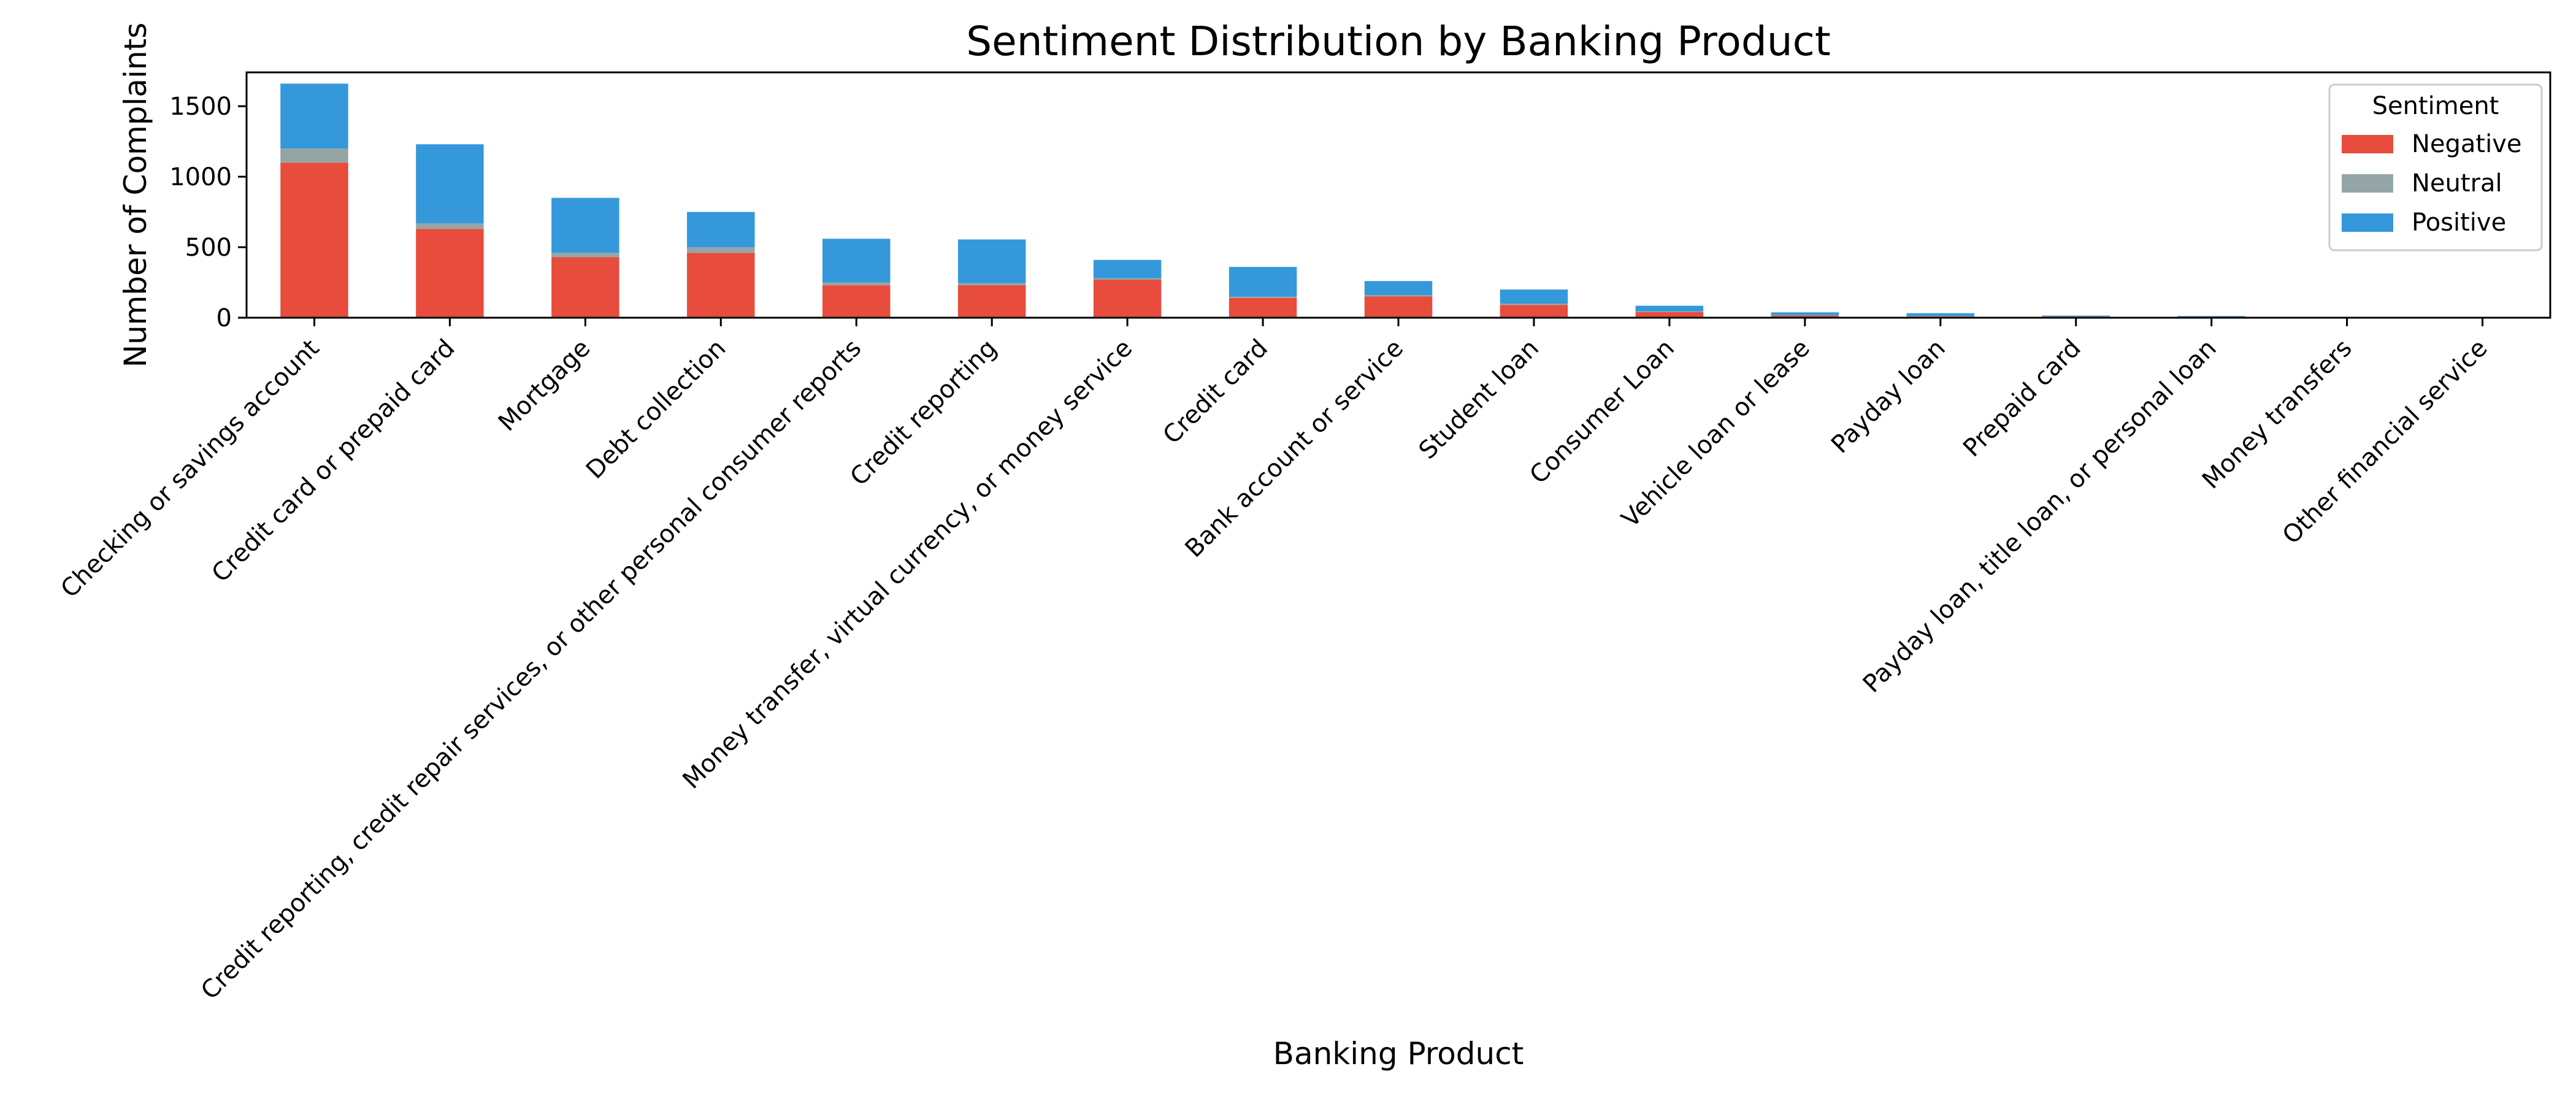 The image size is (2576, 1104). I want to click on legend-title: Sentiment, so click(2435, 106).